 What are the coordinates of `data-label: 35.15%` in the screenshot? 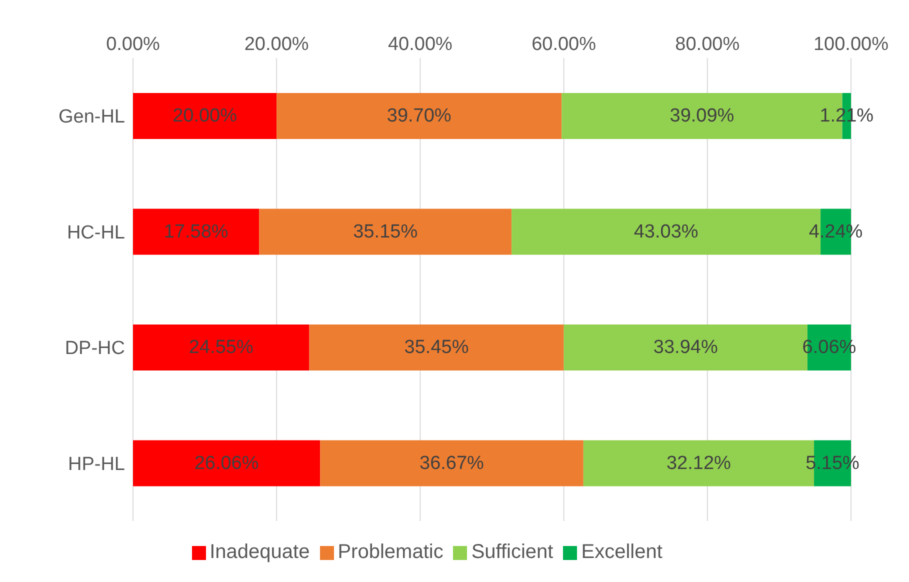 It's located at (385, 231).